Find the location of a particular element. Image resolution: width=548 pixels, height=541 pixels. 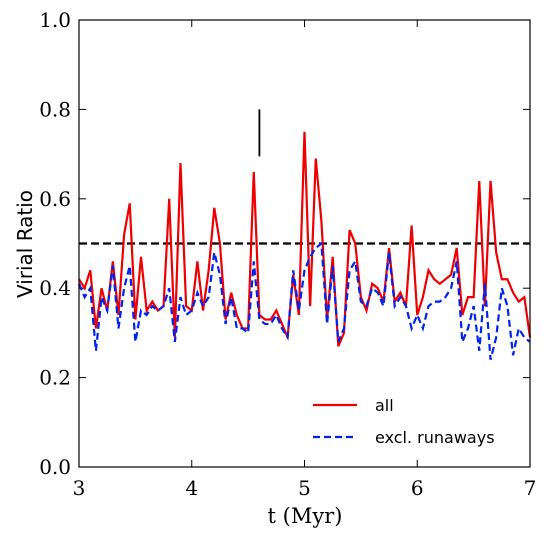

legend-label: all is located at coordinates (384, 405).